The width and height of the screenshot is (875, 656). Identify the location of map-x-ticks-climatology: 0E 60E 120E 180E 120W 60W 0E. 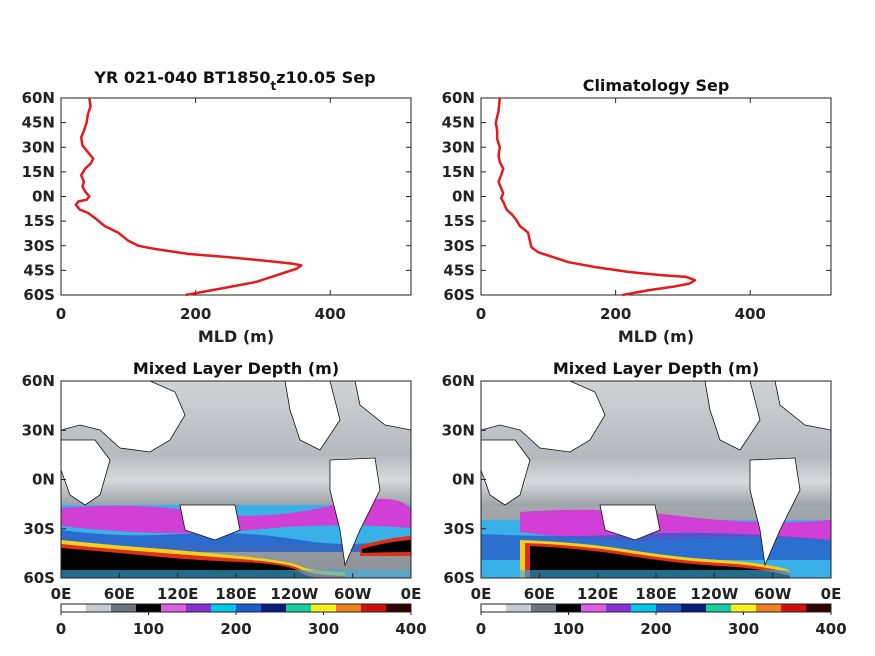
(656, 588).